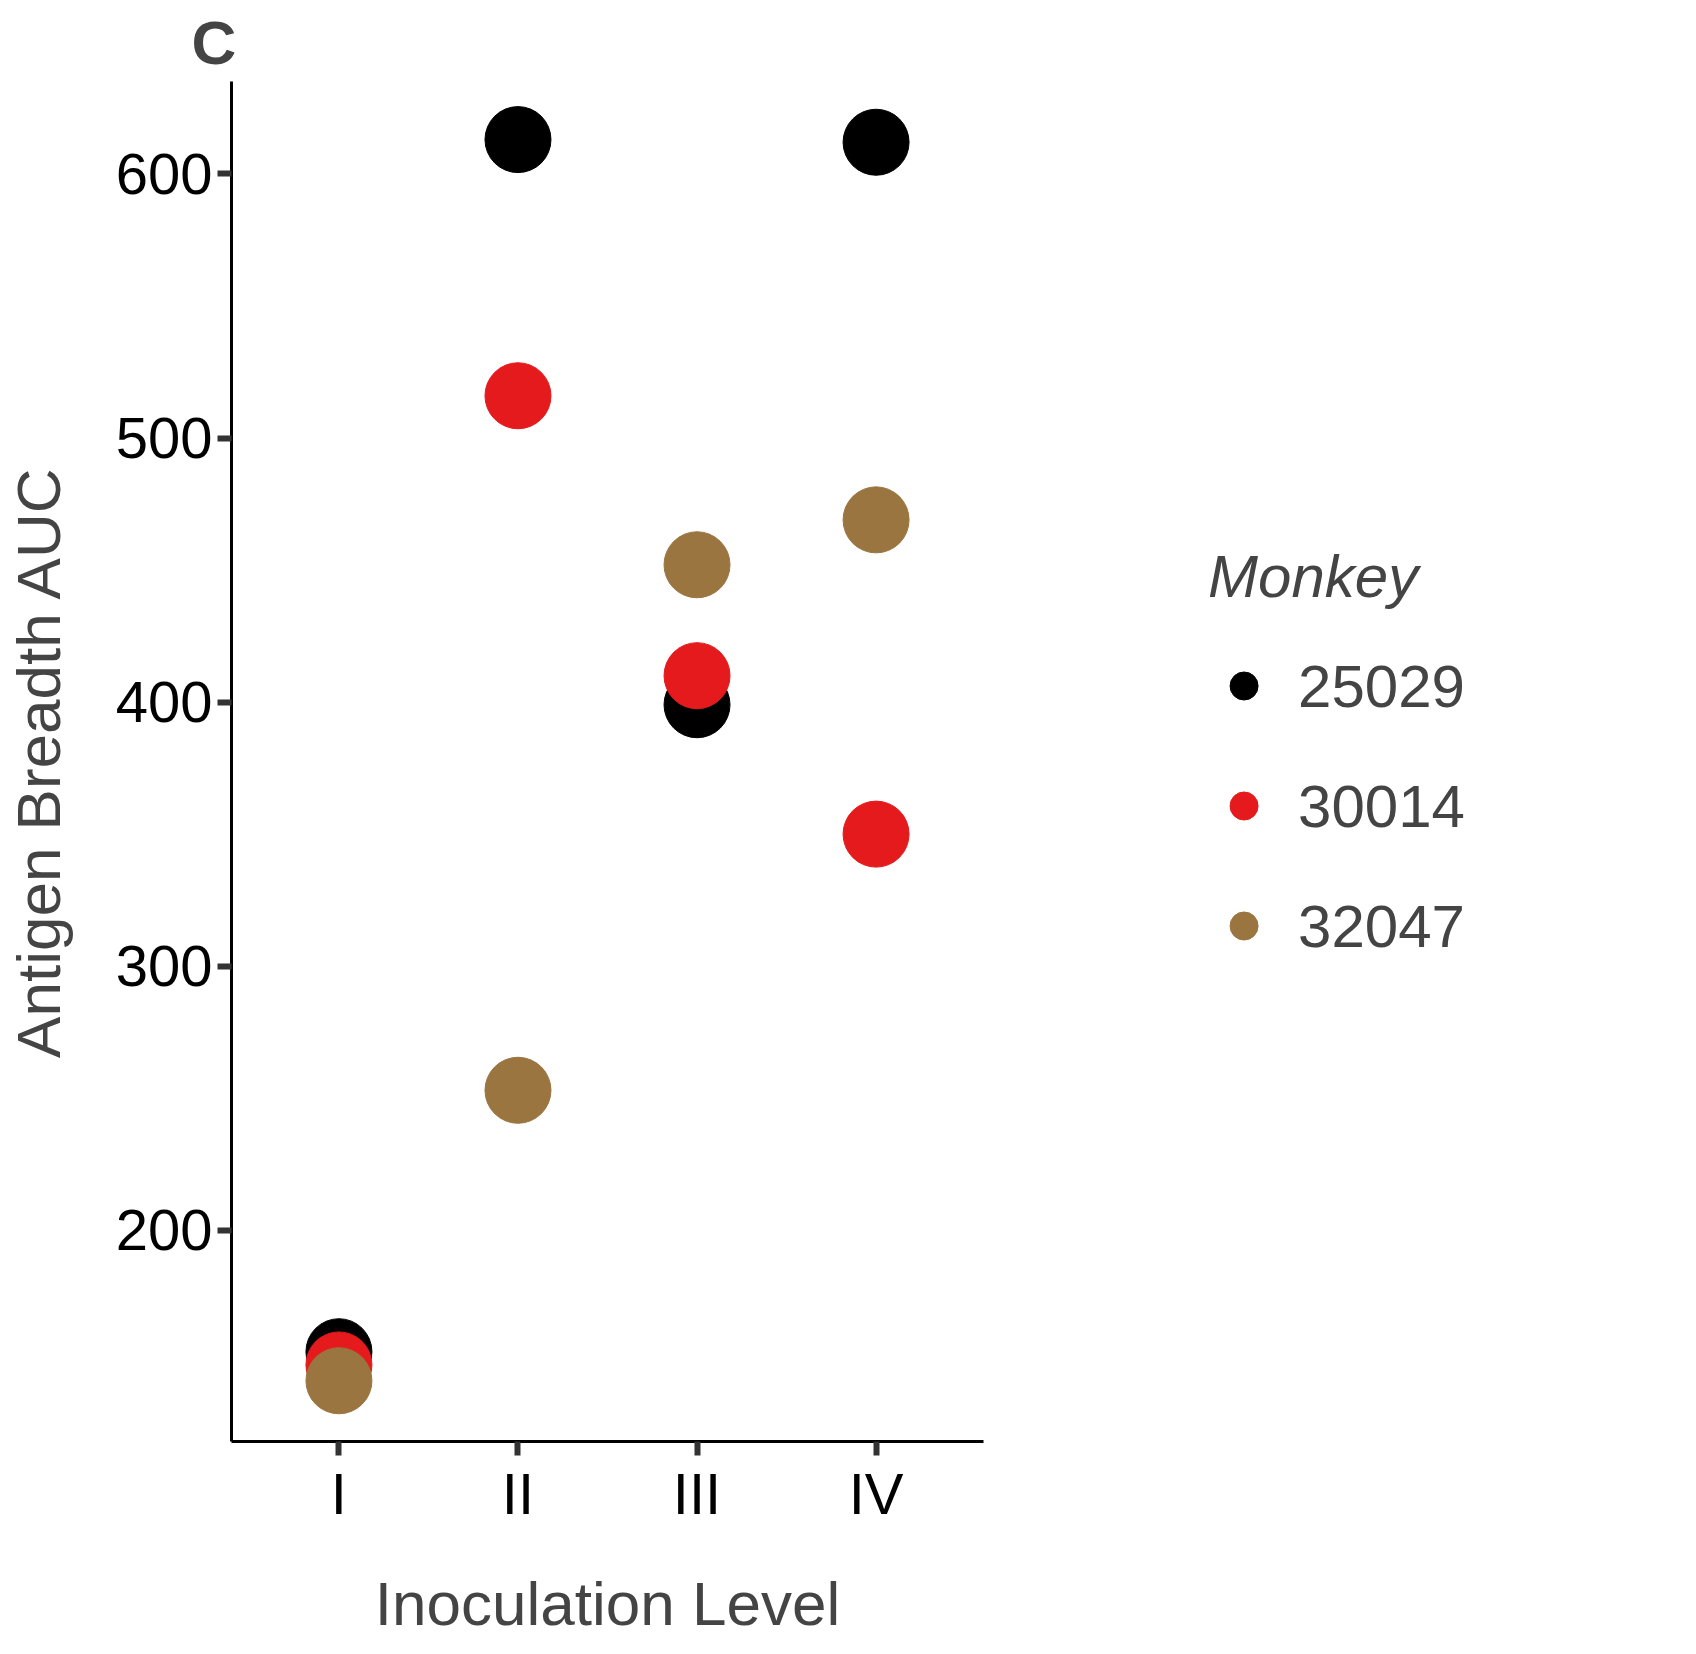 This screenshot has width=1696, height=1654. Describe the element at coordinates (876, 1493) in the screenshot. I see `x-tick-label: IV` at that location.